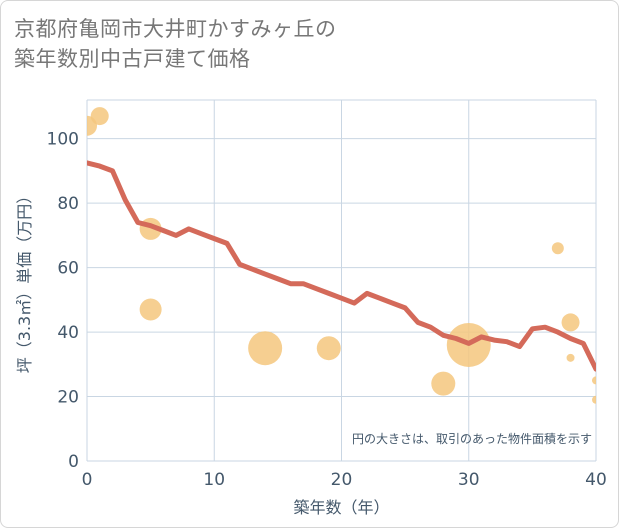 This screenshot has height=530, width=621. What do you see at coordinates (469, 480) in the screenshot?
I see `x-tick-label: 30` at bounding box center [469, 480].